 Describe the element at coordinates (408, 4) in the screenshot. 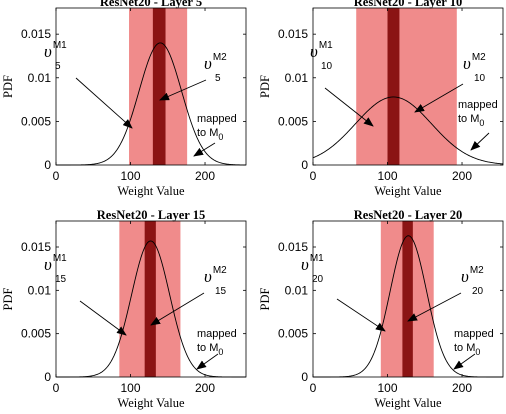

I see `chart-title: ResNet20 - Layer 10` at that location.